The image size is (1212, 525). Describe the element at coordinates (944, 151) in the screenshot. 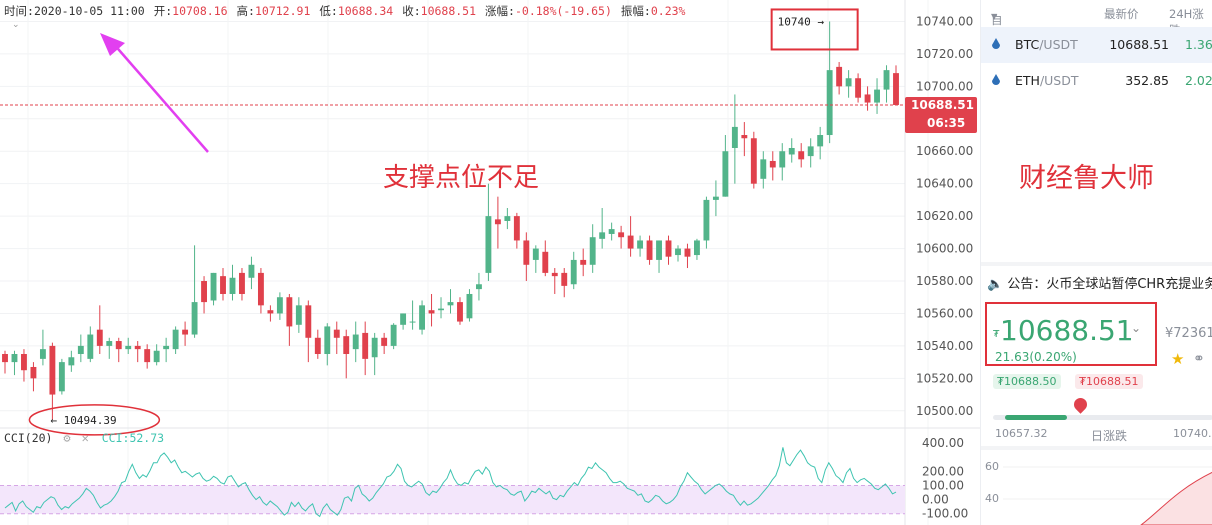

I see `price-tick-label: 10660.00` at that location.